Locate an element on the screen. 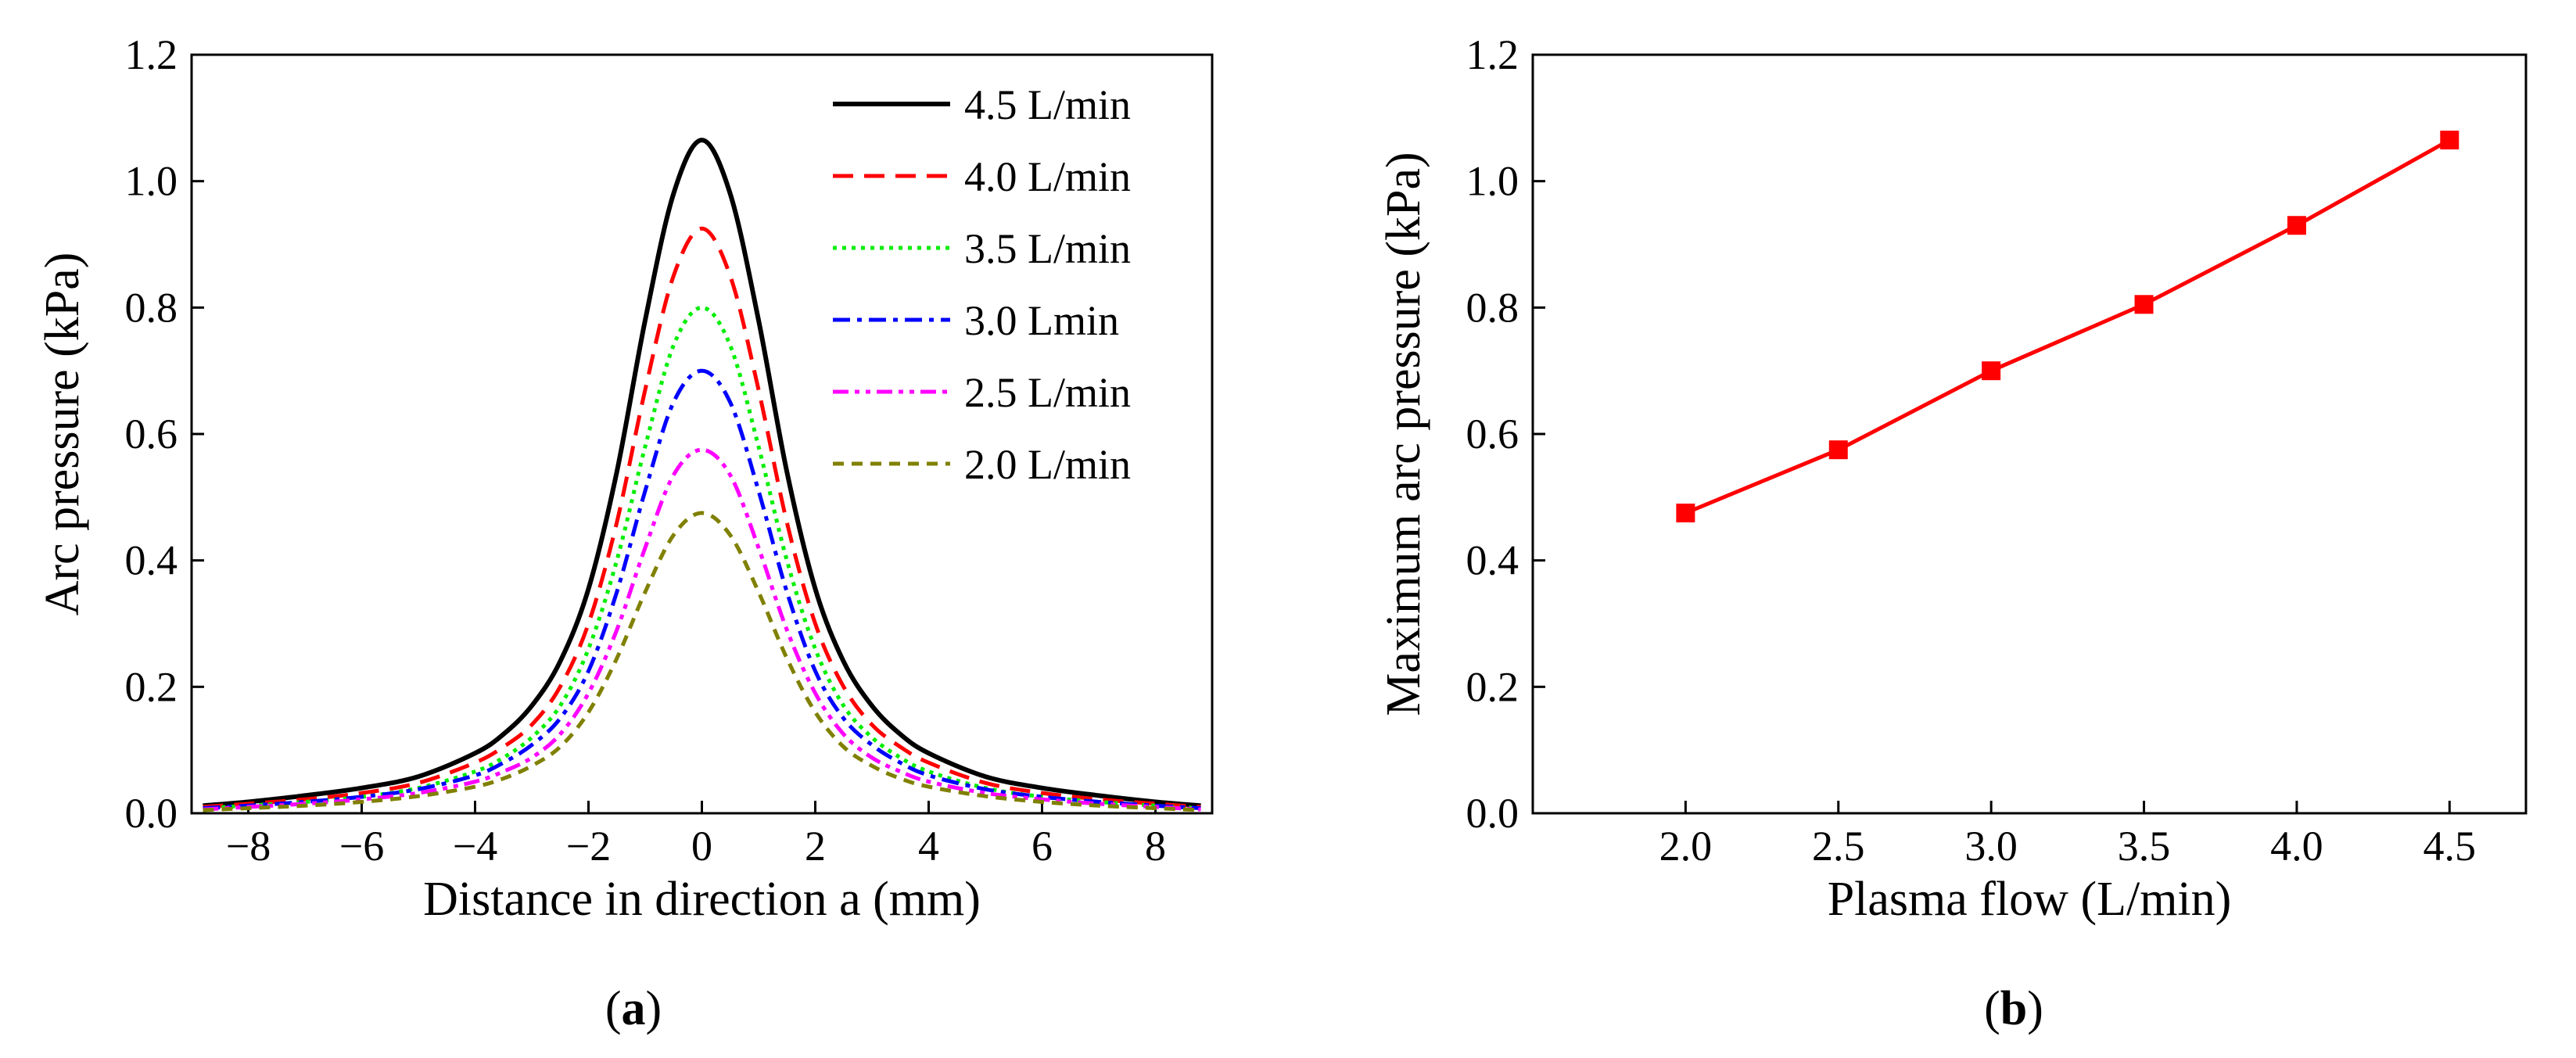  legend-label-3: 3.0 Lmin is located at coordinates (1041, 321).